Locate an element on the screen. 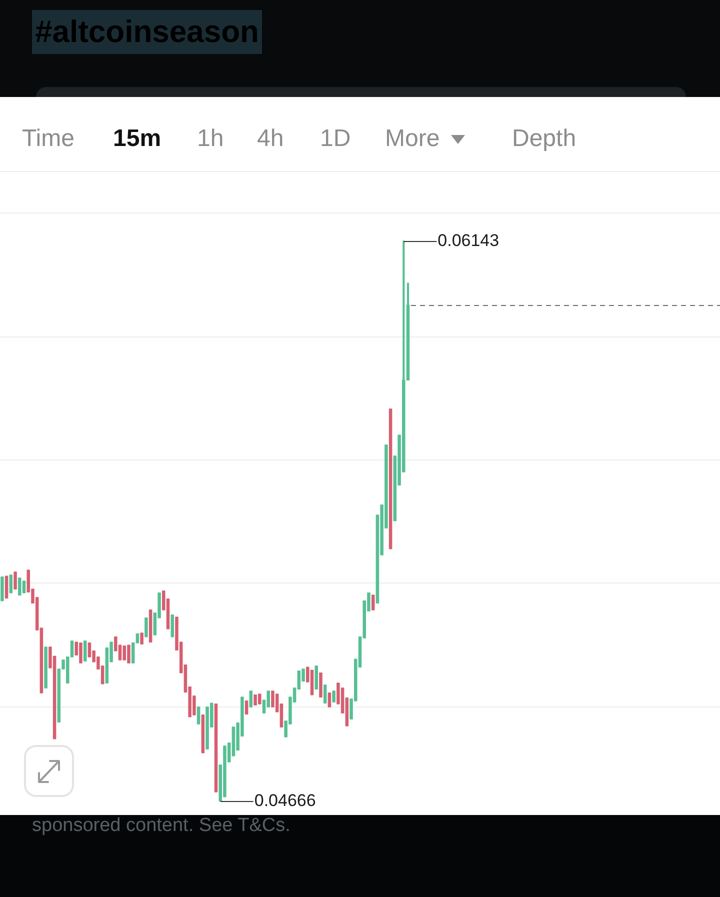 The image size is (720, 897). text: 4h is located at coordinates (270, 139).